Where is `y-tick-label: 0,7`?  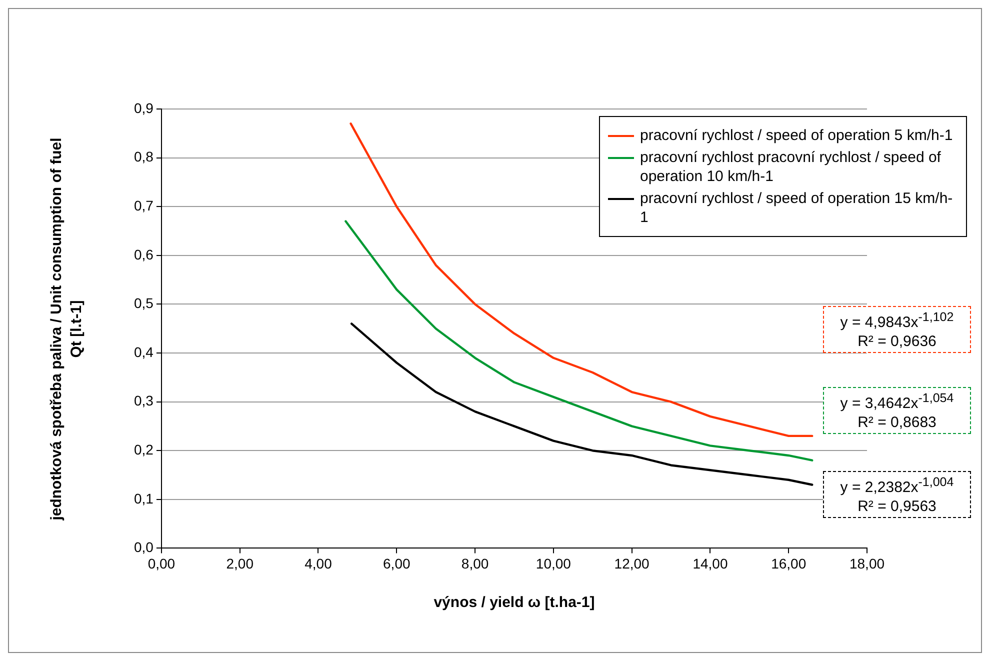
y-tick-label: 0,7 is located at coordinates (144, 205).